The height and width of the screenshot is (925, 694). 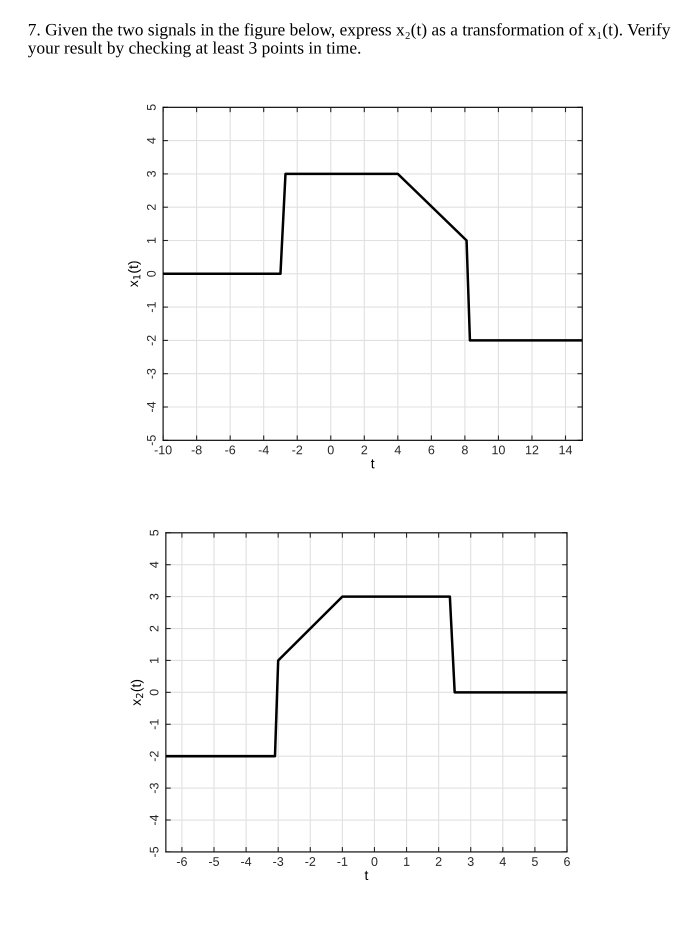 What do you see at coordinates (214, 861) in the screenshot?
I see `x-tick-label: -5` at bounding box center [214, 861].